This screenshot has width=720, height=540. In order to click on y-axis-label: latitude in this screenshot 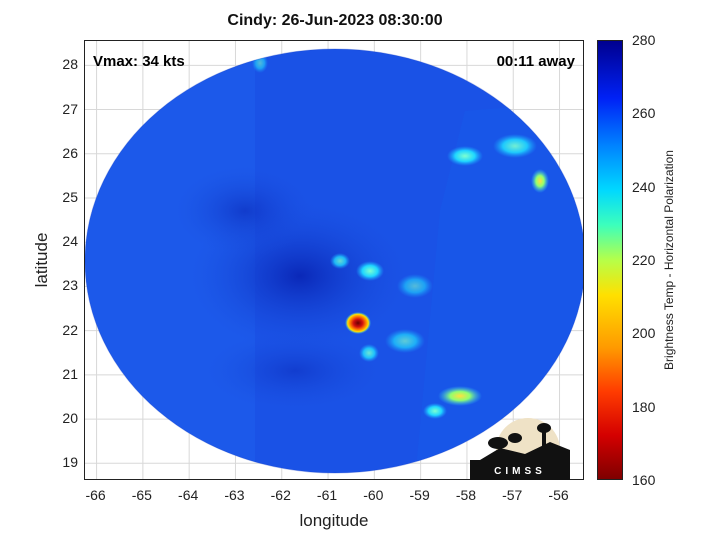, I will do `click(41, 260)`.